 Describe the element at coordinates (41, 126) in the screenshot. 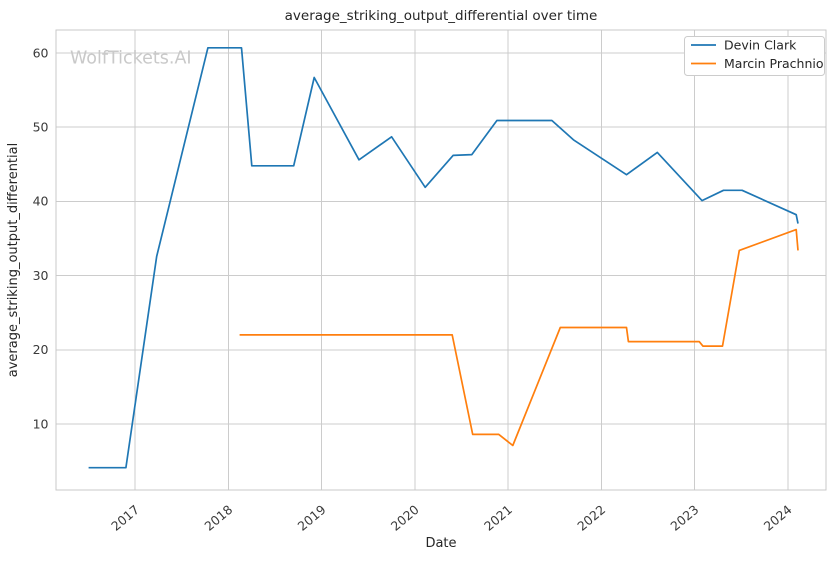

I see `y-tick-label: 50` at that location.